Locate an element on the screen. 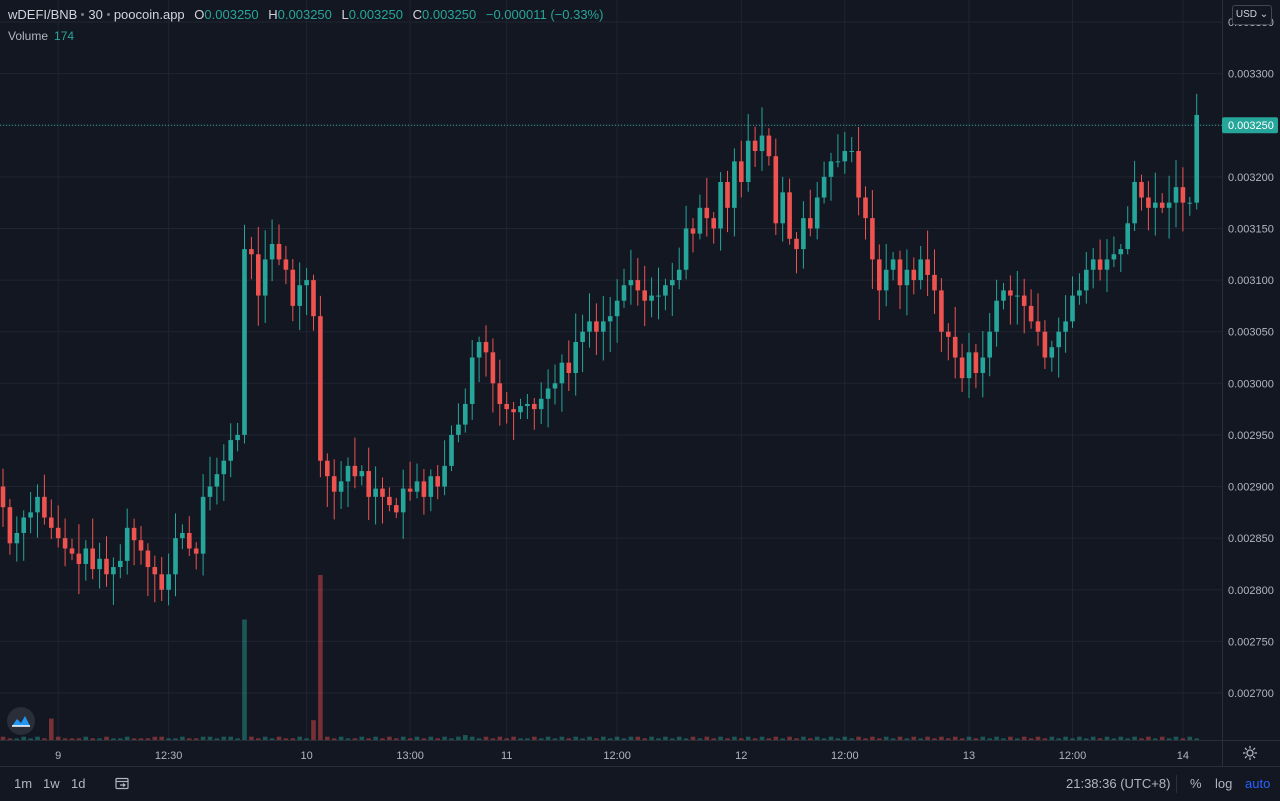  time-tick-label: 14 is located at coordinates (1183, 756).